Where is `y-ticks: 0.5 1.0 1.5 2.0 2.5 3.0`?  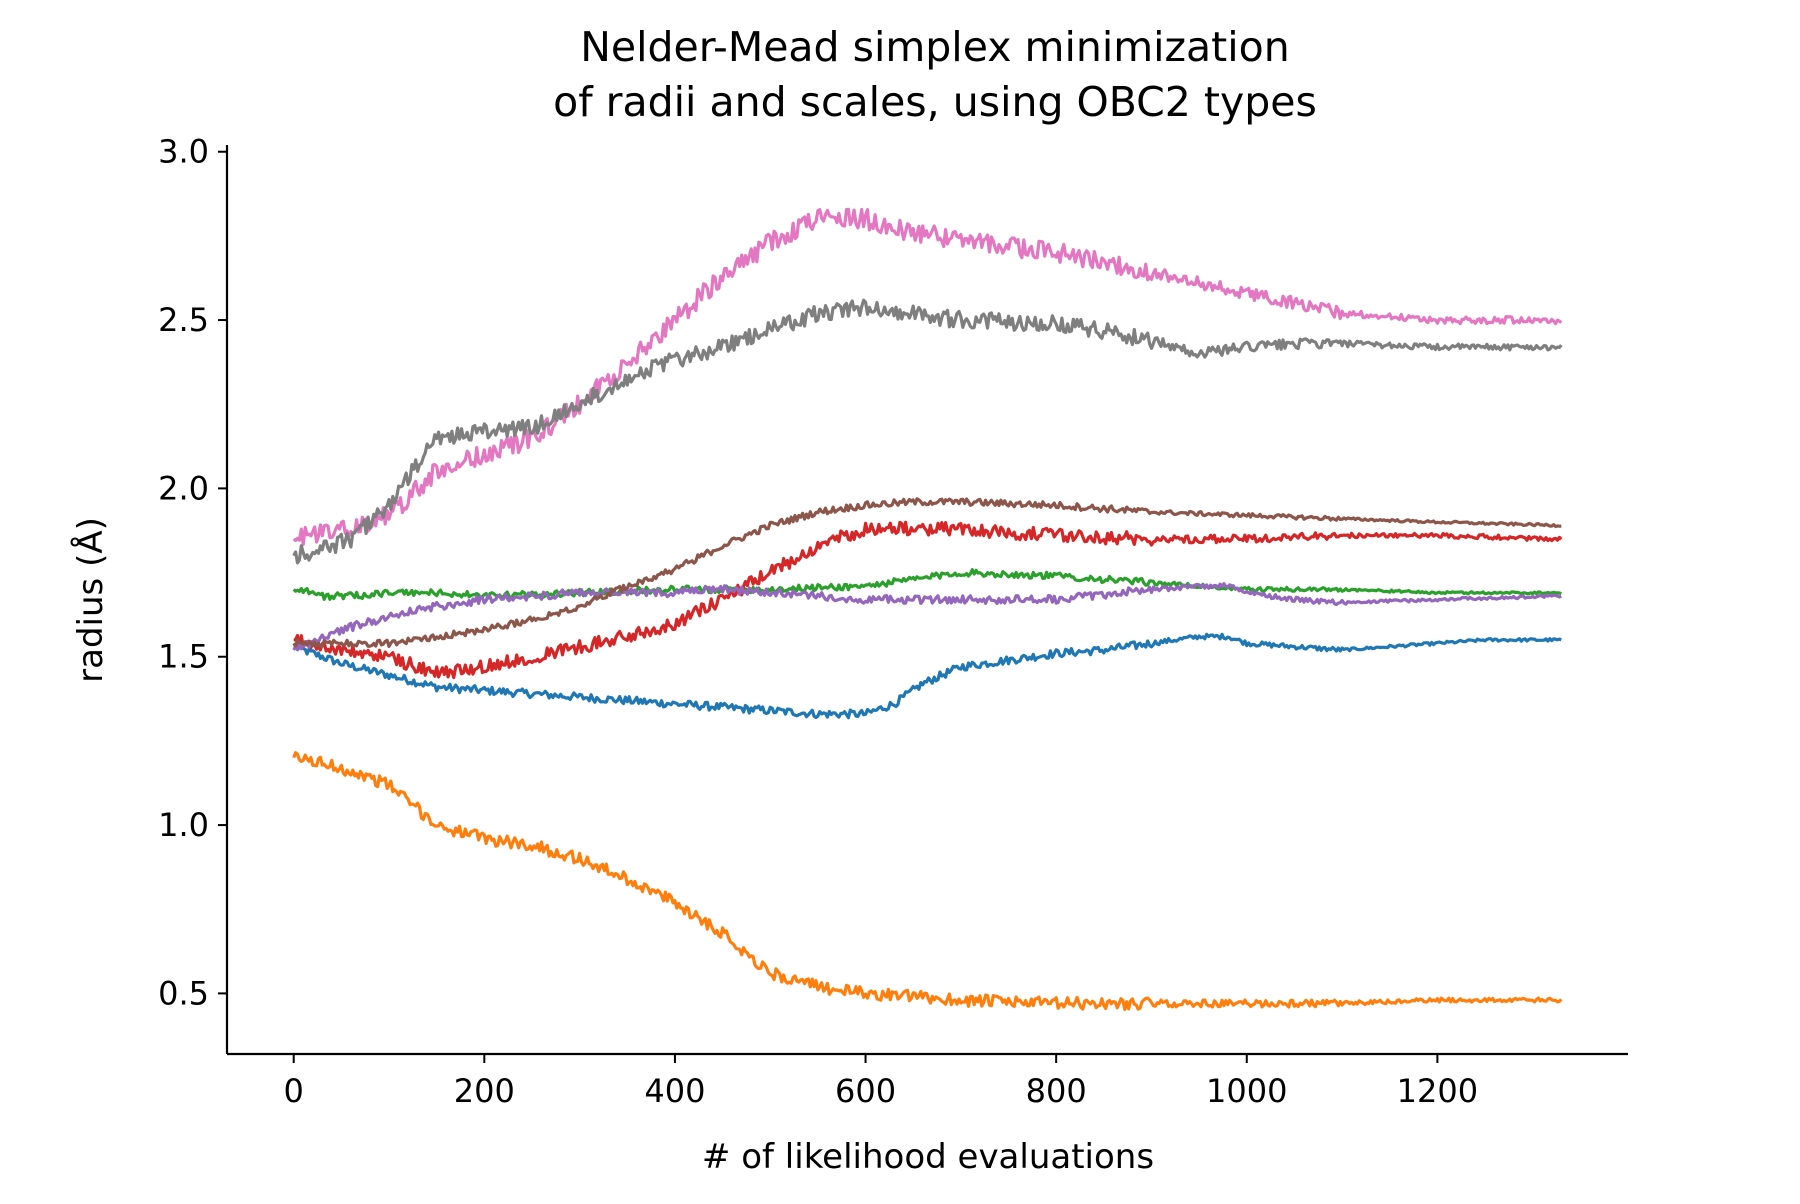 y-ticks: 0.5 1.0 1.5 2.0 2.5 3.0 is located at coordinates (192, 572).